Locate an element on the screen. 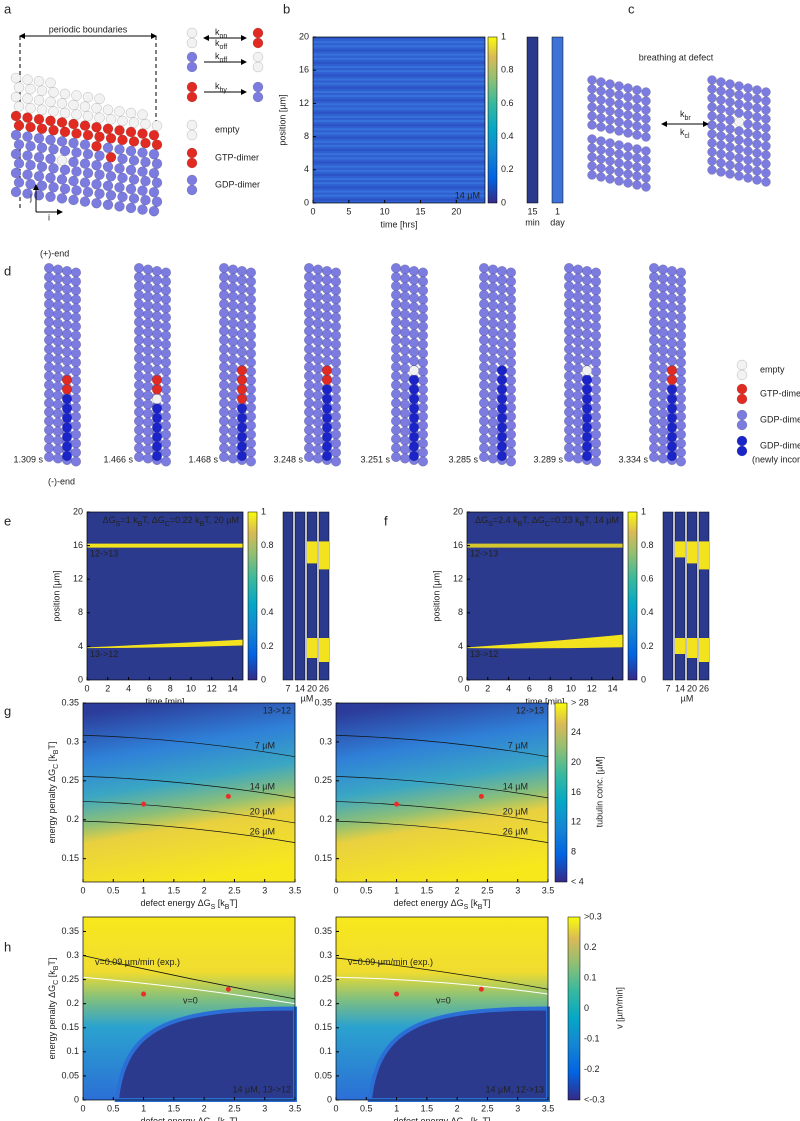 The image size is (800, 1121). strip-band is located at coordinates (680, 646).